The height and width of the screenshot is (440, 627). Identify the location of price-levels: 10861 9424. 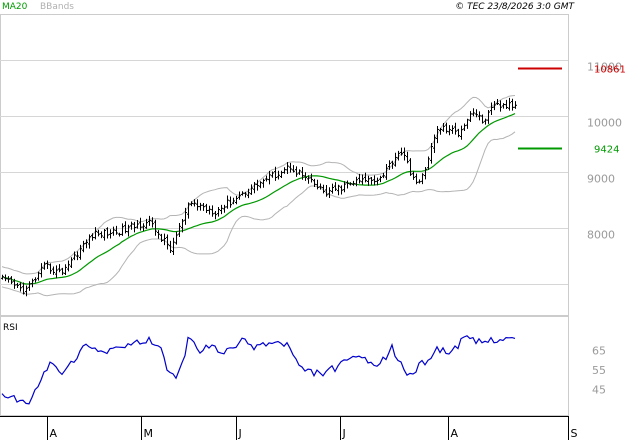
(572, 110).